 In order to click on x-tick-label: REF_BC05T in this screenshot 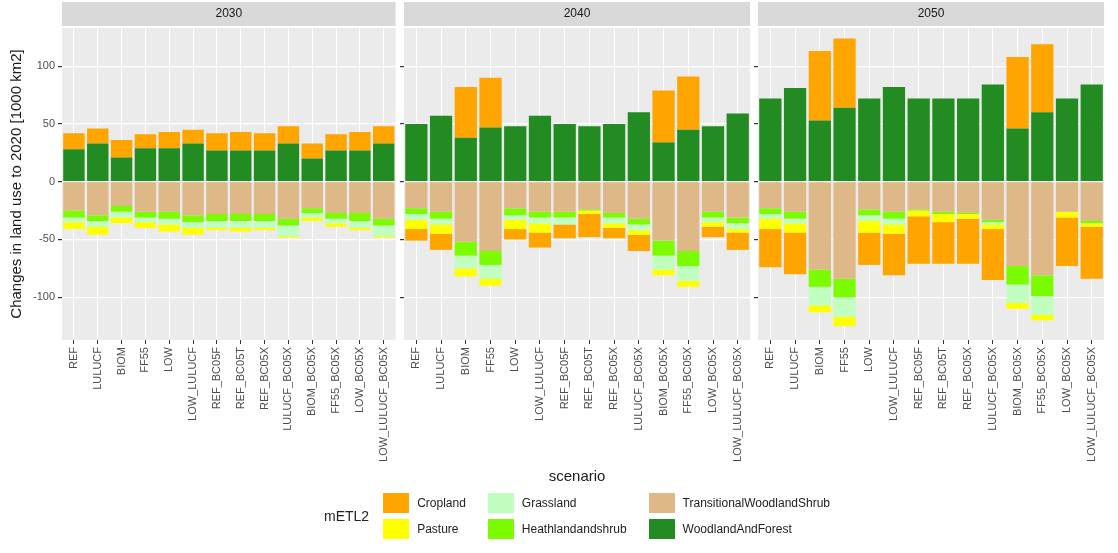, I will do `click(588, 378)`.